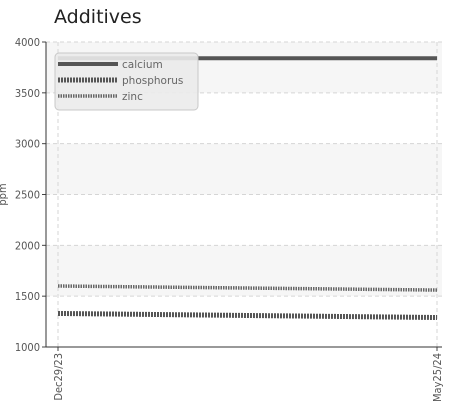 The height and width of the screenshot is (415, 458). Describe the element at coordinates (247, 288) in the screenshot. I see `series-line-zinc` at that location.